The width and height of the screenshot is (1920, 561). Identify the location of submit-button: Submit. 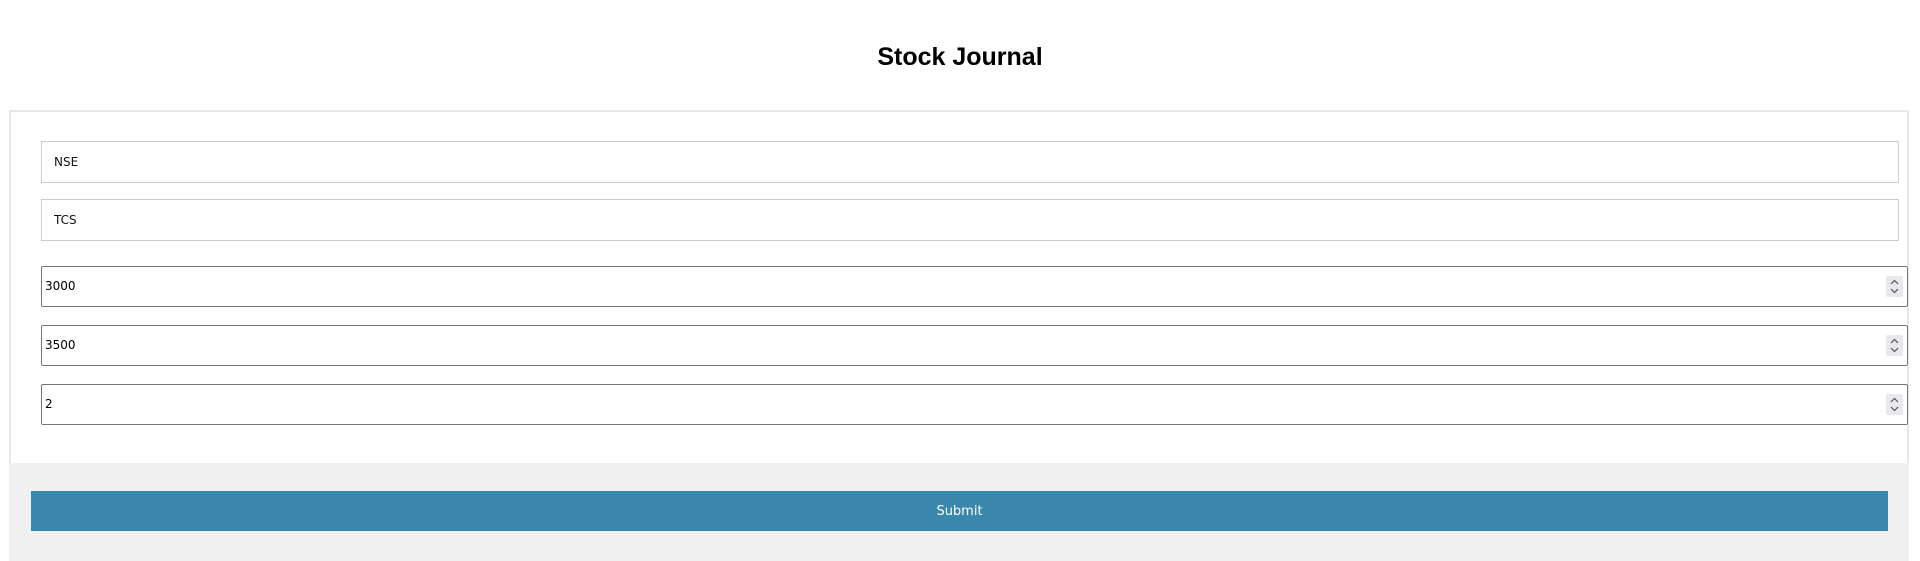
(959, 511).